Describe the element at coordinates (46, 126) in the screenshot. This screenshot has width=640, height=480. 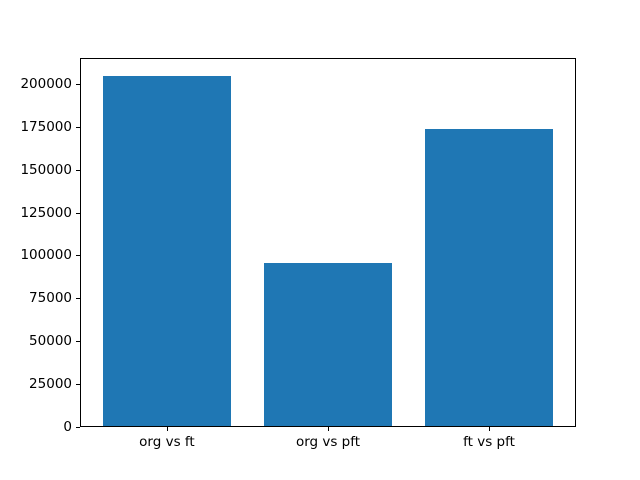
I see `y-axis-tick-label: 175000` at that location.